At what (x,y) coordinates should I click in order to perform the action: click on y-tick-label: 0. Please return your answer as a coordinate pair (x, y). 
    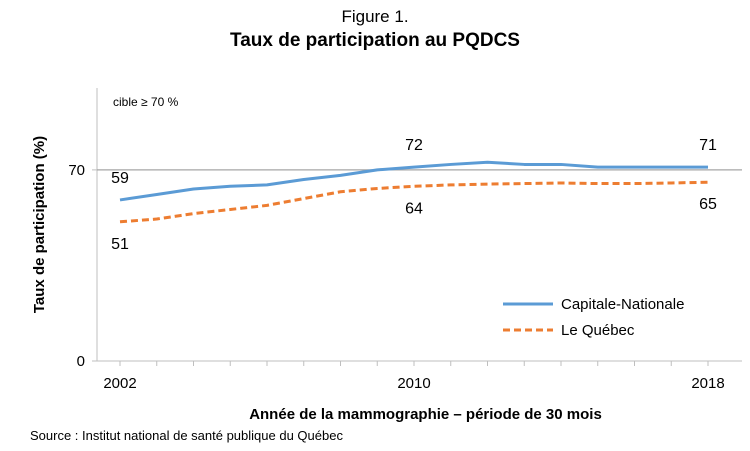
    Looking at the image, I should click on (81, 361).